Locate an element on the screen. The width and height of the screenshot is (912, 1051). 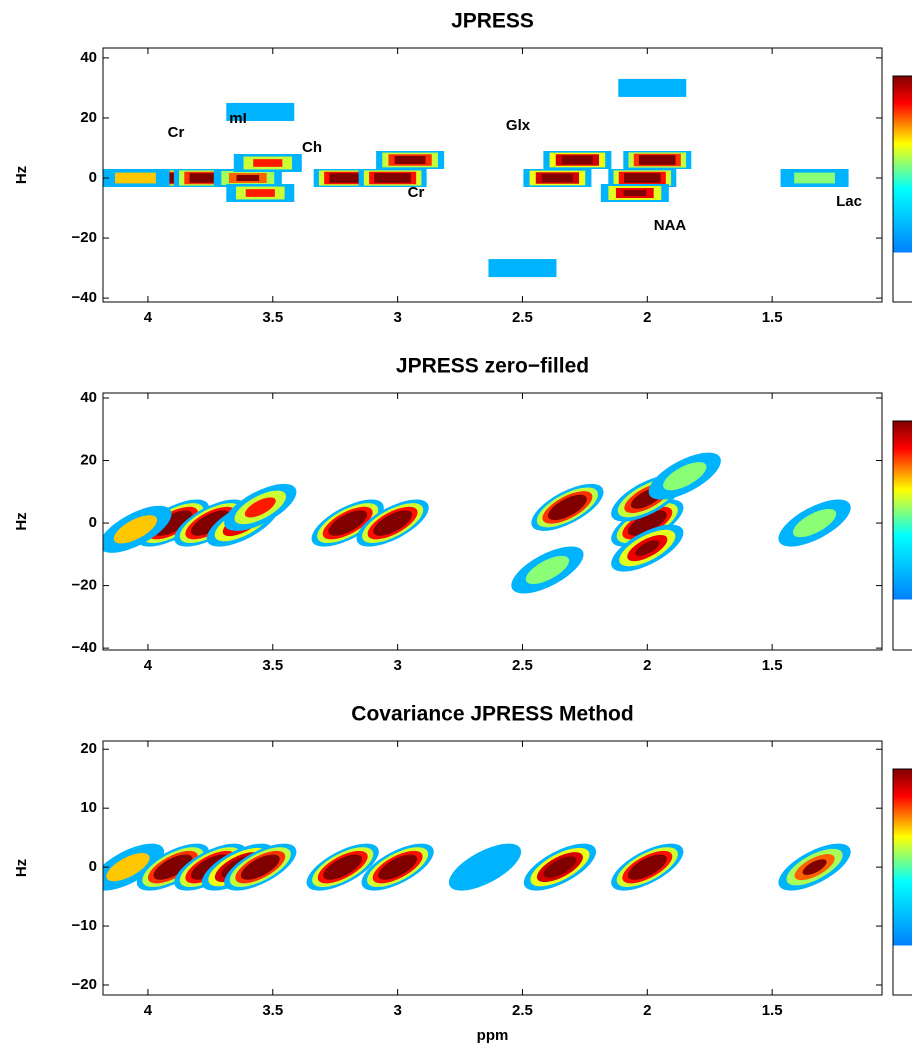
y-tick-label: −20 is located at coordinates (84, 984).